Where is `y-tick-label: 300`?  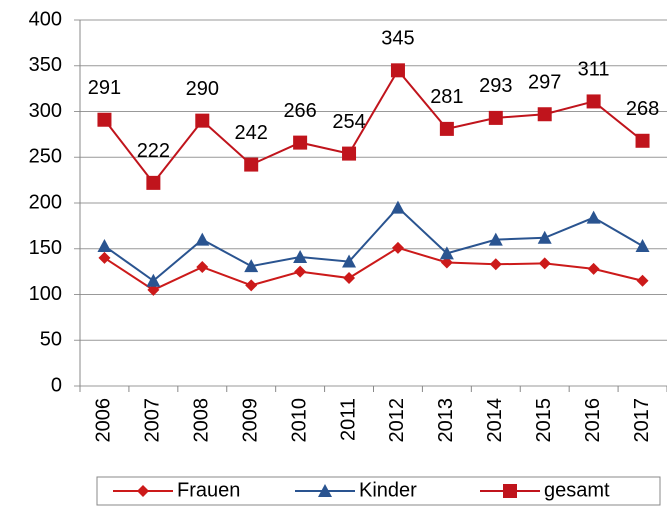
y-tick-label: 300 is located at coordinates (45, 111).